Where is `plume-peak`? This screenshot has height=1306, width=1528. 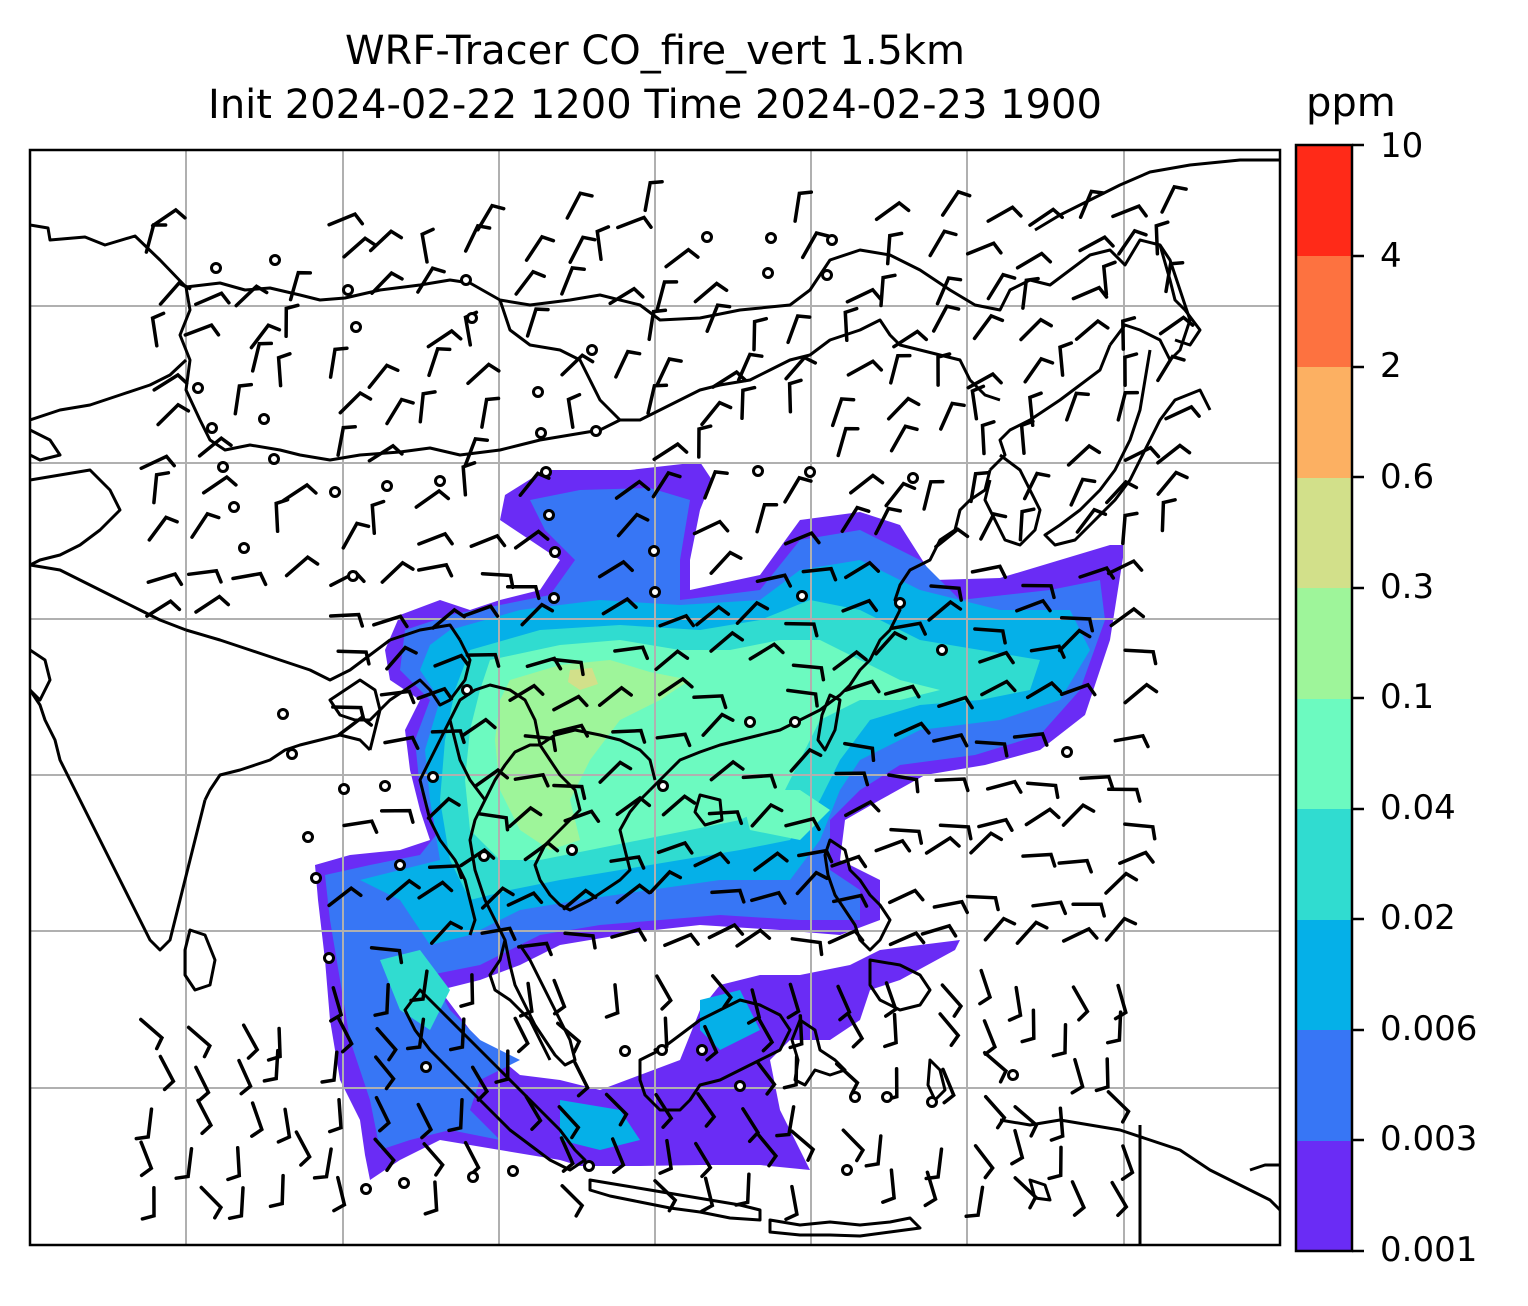
plume-peak is located at coordinates (583, 679).